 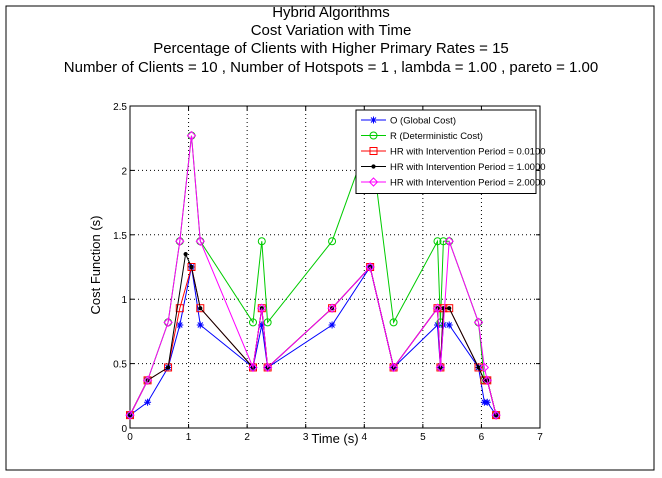 What do you see at coordinates (306, 437) in the screenshot?
I see `x-tick-label: 3` at bounding box center [306, 437].